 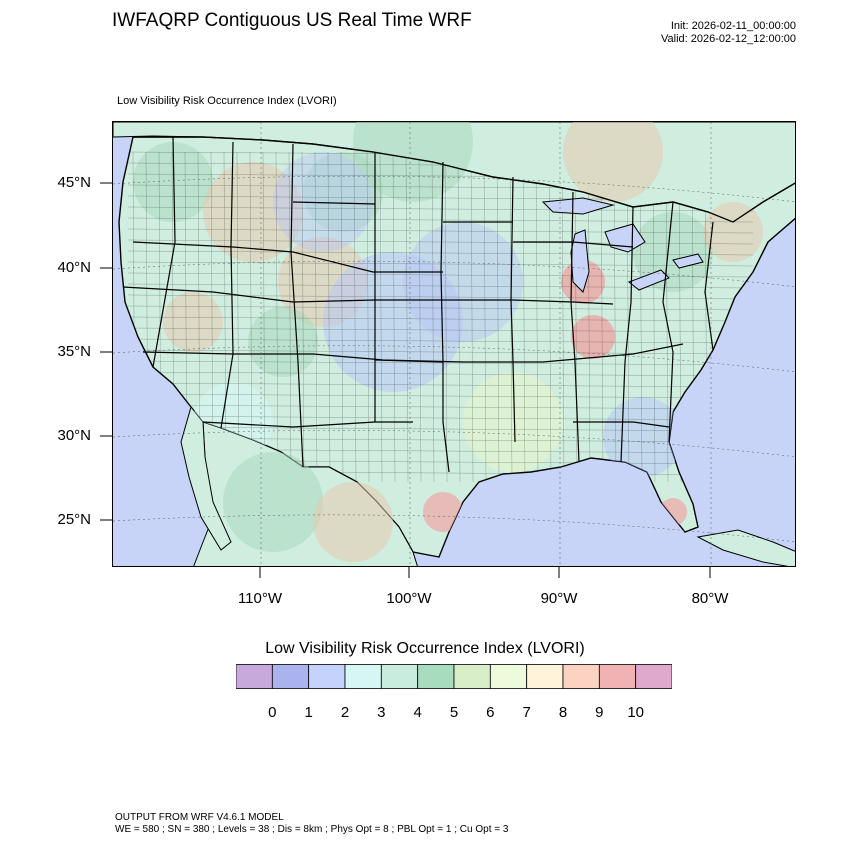 What do you see at coordinates (74, 519) in the screenshot?
I see `lat-label-25n: 25°N` at bounding box center [74, 519].